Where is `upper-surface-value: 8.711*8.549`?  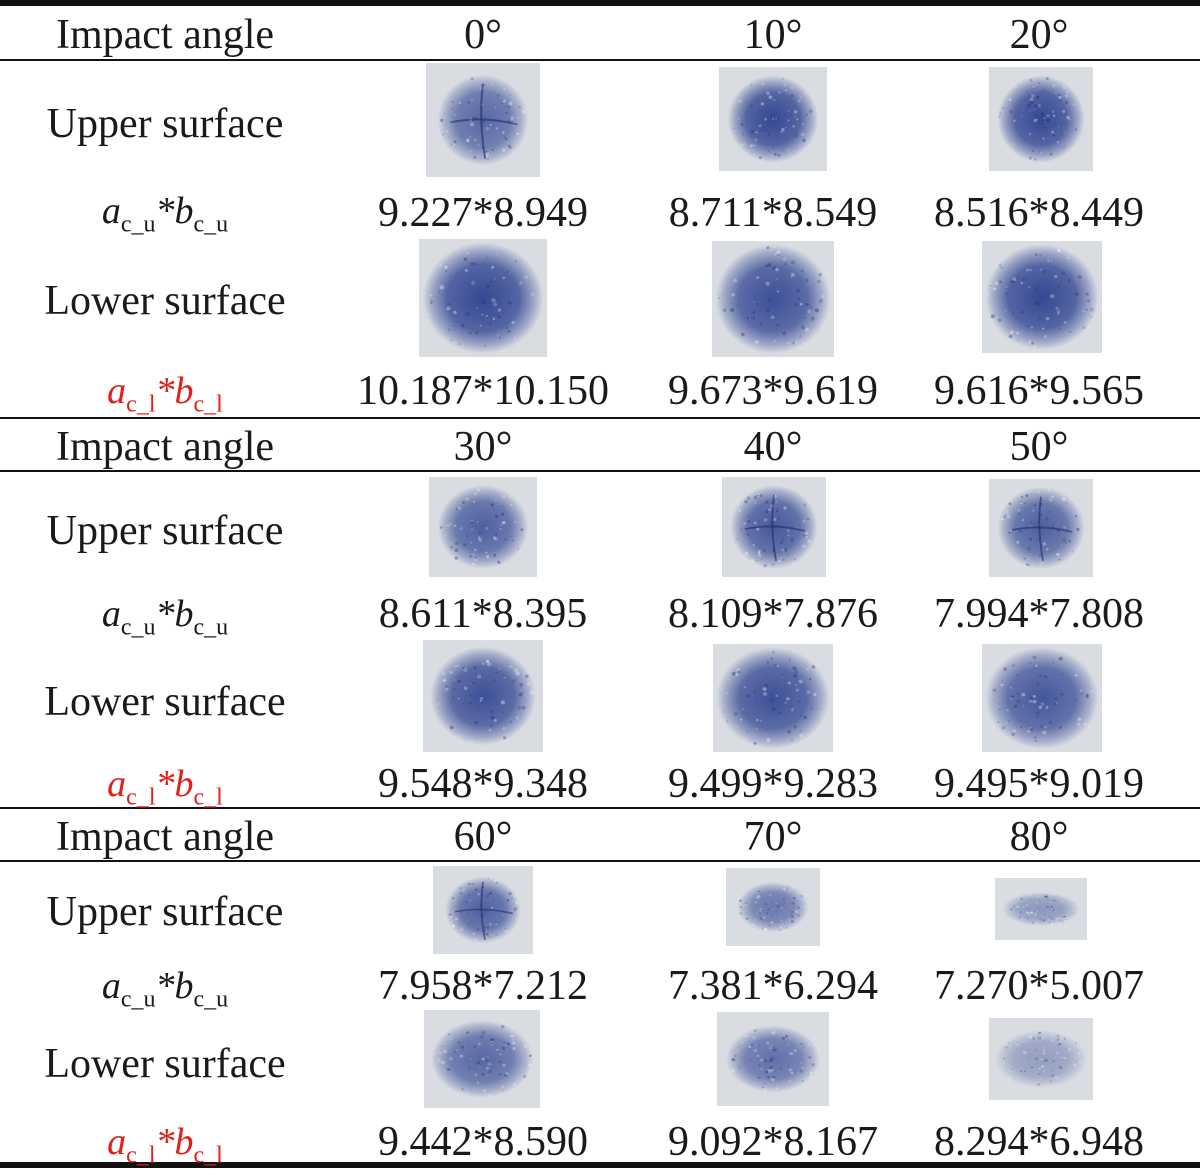
upper-surface-value: 8.711*8.549 is located at coordinates (773, 213).